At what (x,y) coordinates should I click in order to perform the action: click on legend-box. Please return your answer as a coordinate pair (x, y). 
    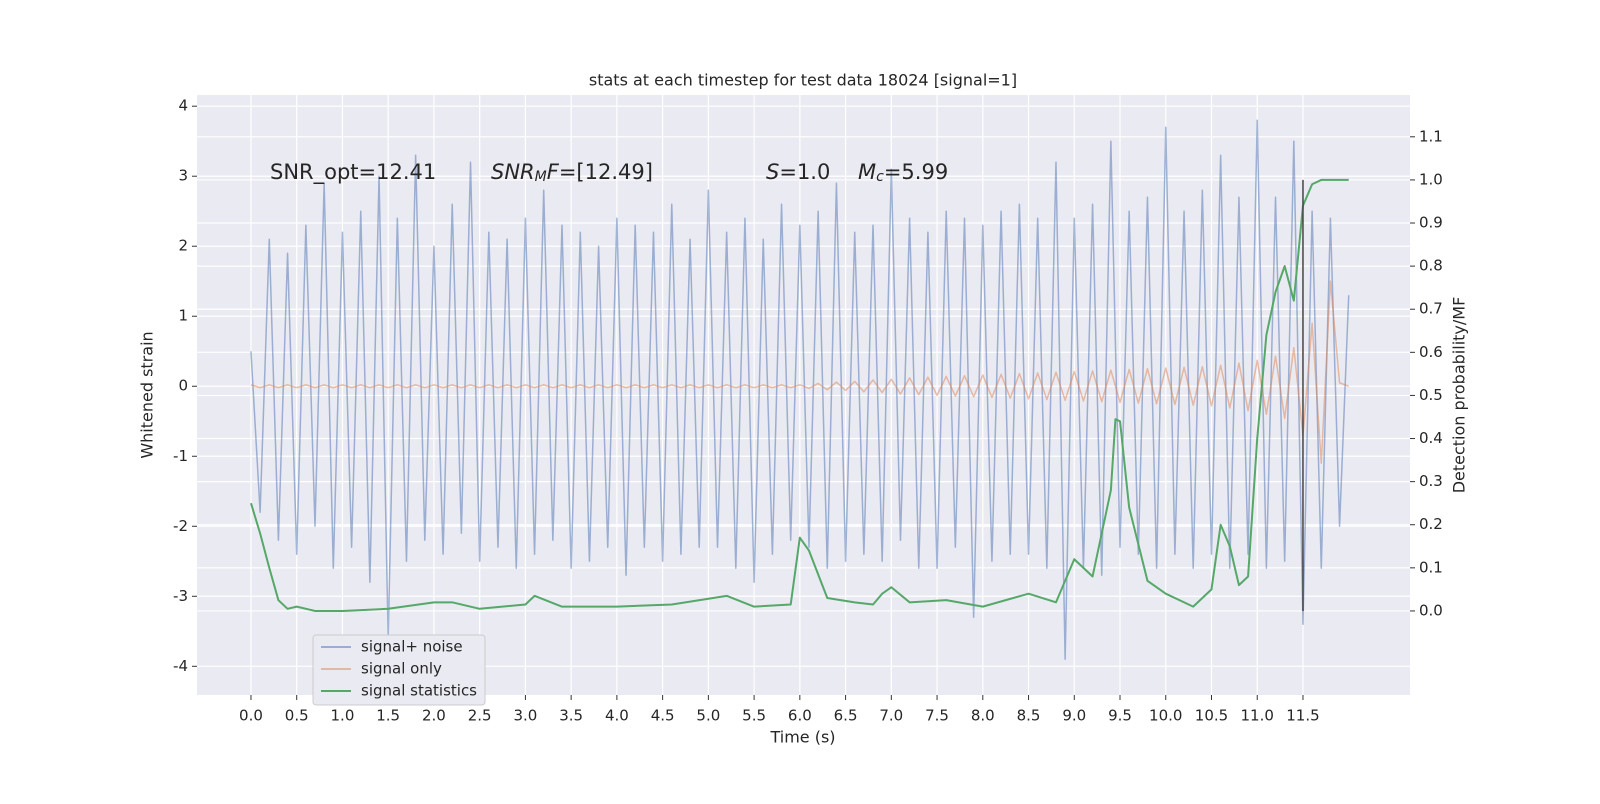
    Looking at the image, I should click on (399, 670).